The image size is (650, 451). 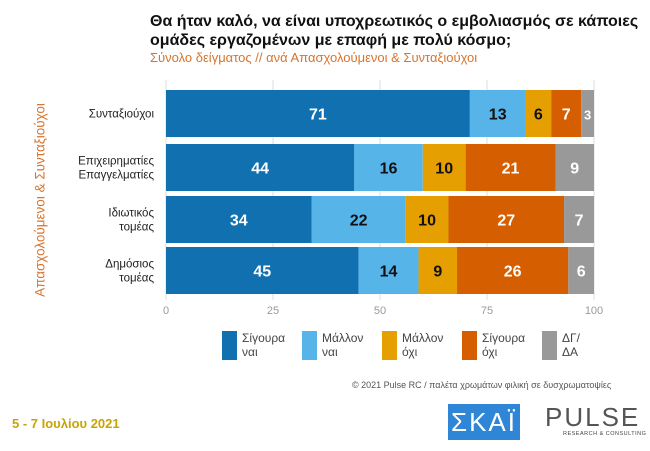 I want to click on legend-item: Μάλλον ναι, so click(x=338, y=345).